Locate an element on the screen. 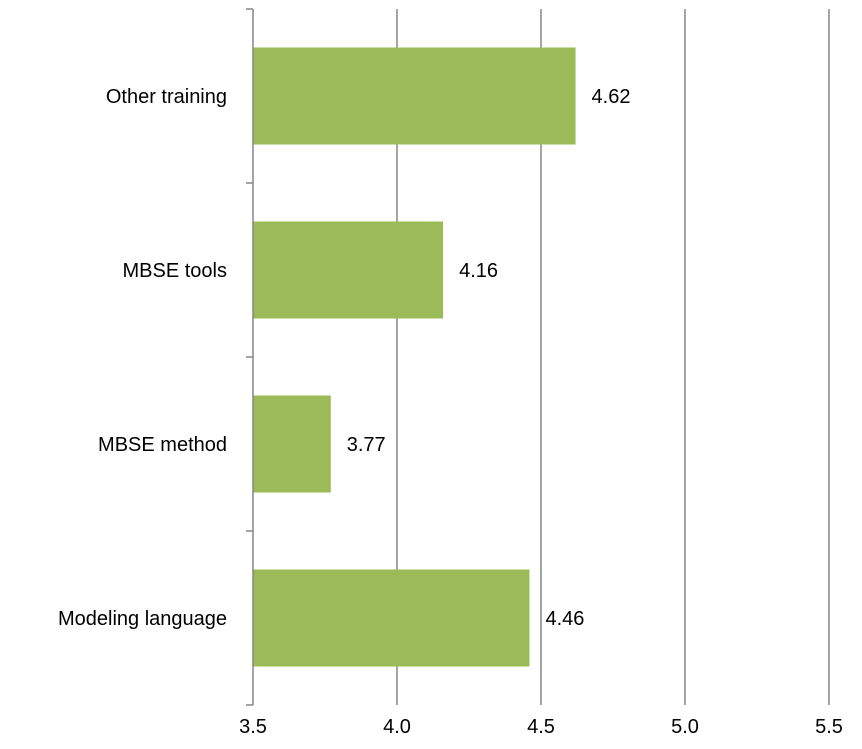 The width and height of the screenshot is (862, 749). data-label: 4.46 is located at coordinates (564, 619).